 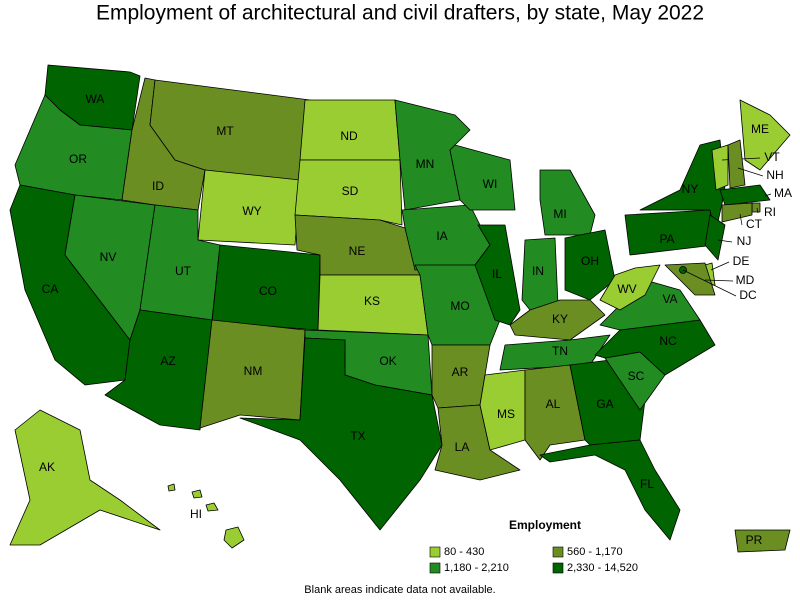 I want to click on state-label: ID, so click(x=158, y=186).